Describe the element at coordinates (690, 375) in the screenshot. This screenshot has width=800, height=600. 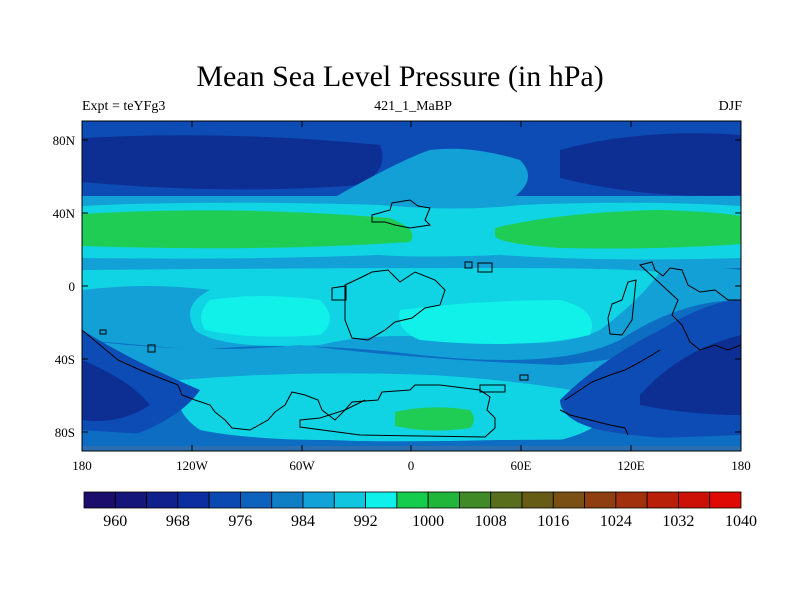
I see `south-core-east` at that location.